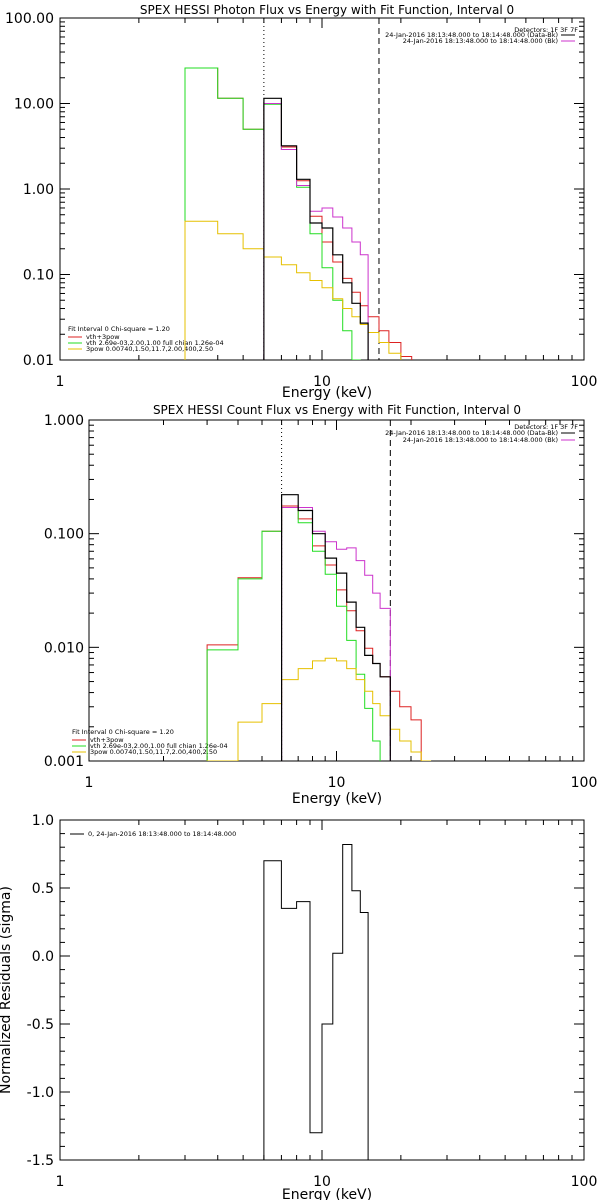  Describe the element at coordinates (38, 361) in the screenshot. I see `y-tick-label: 0.01` at that location.